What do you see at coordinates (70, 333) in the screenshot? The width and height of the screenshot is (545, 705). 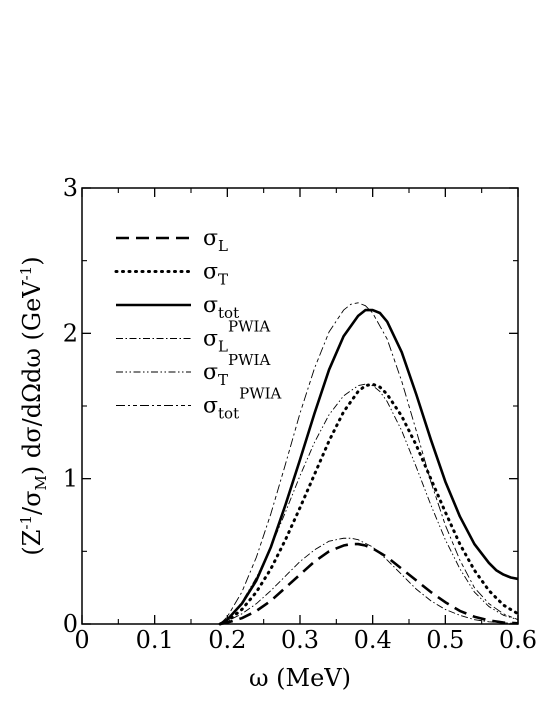 I see `y-tick-label: 2` at bounding box center [70, 333].